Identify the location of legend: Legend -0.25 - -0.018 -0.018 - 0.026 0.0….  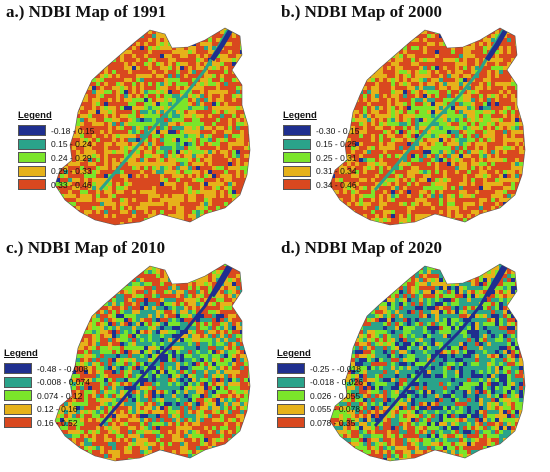
(320, 389).